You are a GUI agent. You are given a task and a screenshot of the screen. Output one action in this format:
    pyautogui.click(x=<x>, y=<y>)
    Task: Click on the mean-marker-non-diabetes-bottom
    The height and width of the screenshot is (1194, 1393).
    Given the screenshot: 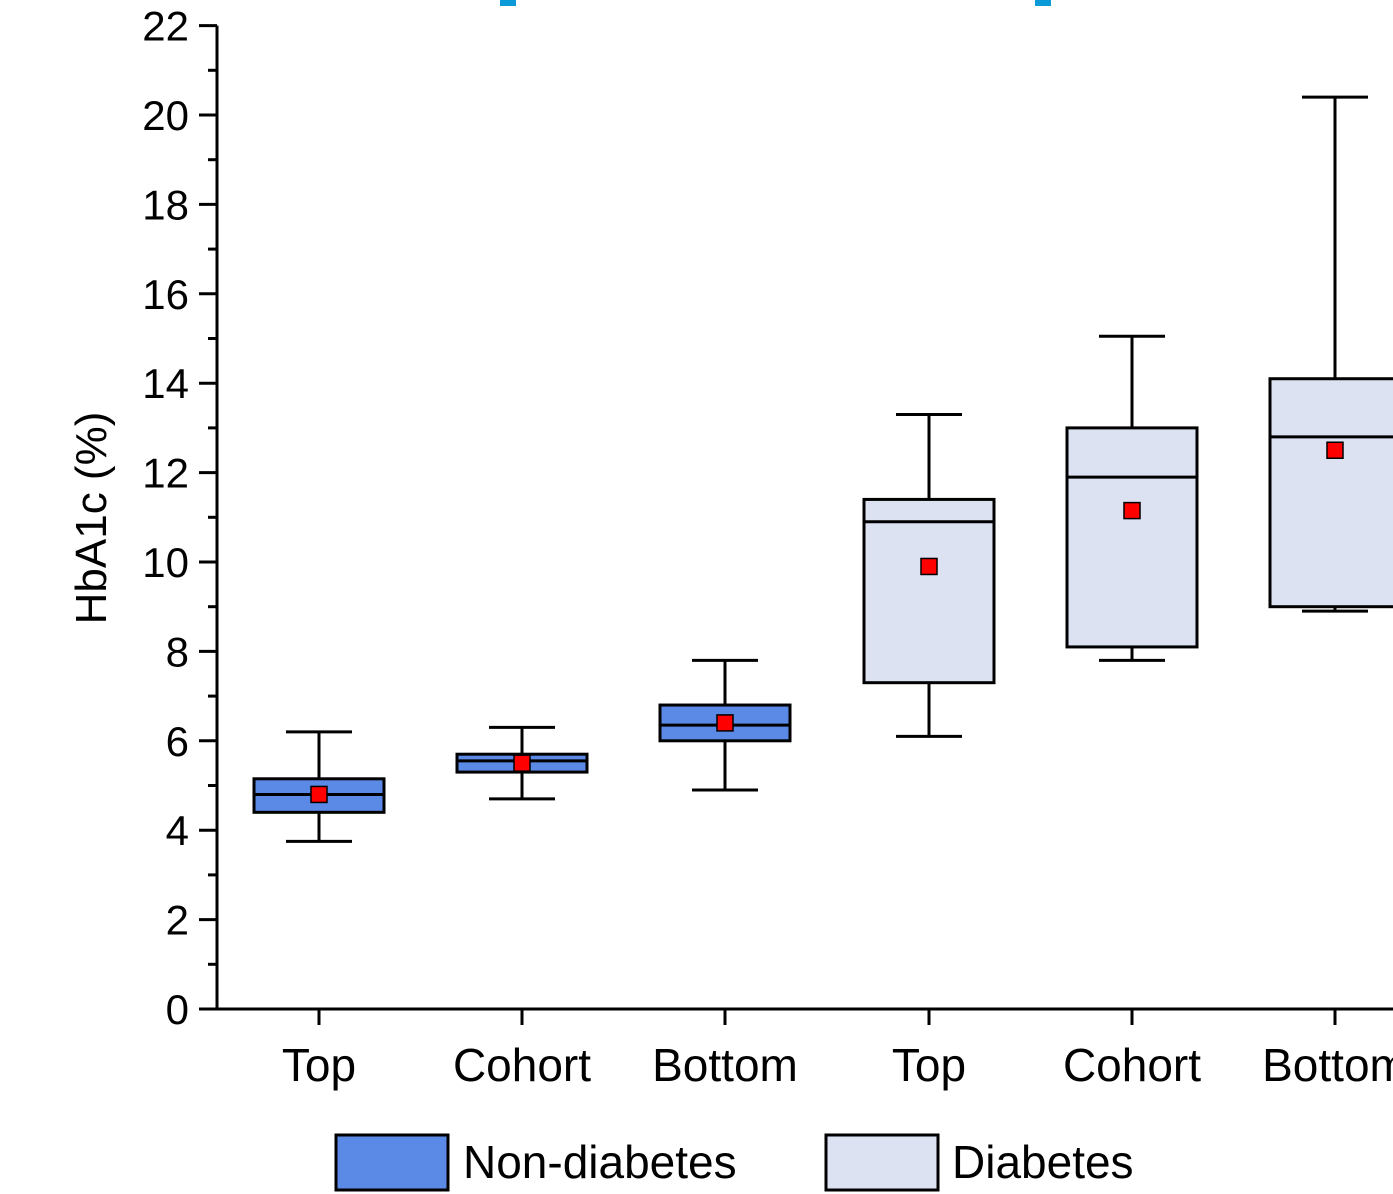 What is the action you would take?
    pyautogui.click(x=725, y=723)
    